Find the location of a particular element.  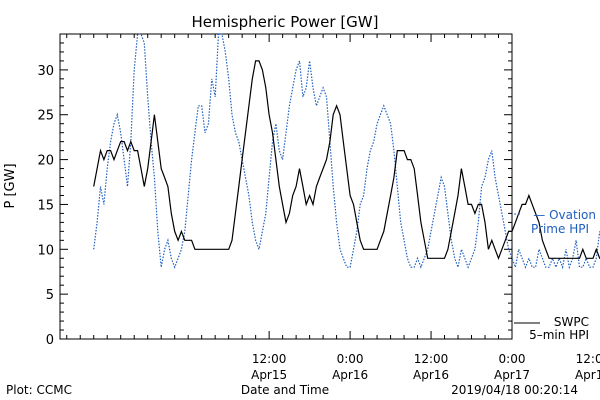

plot-timestamp: 2019/04/18 00:20:14 is located at coordinates (514, 390).